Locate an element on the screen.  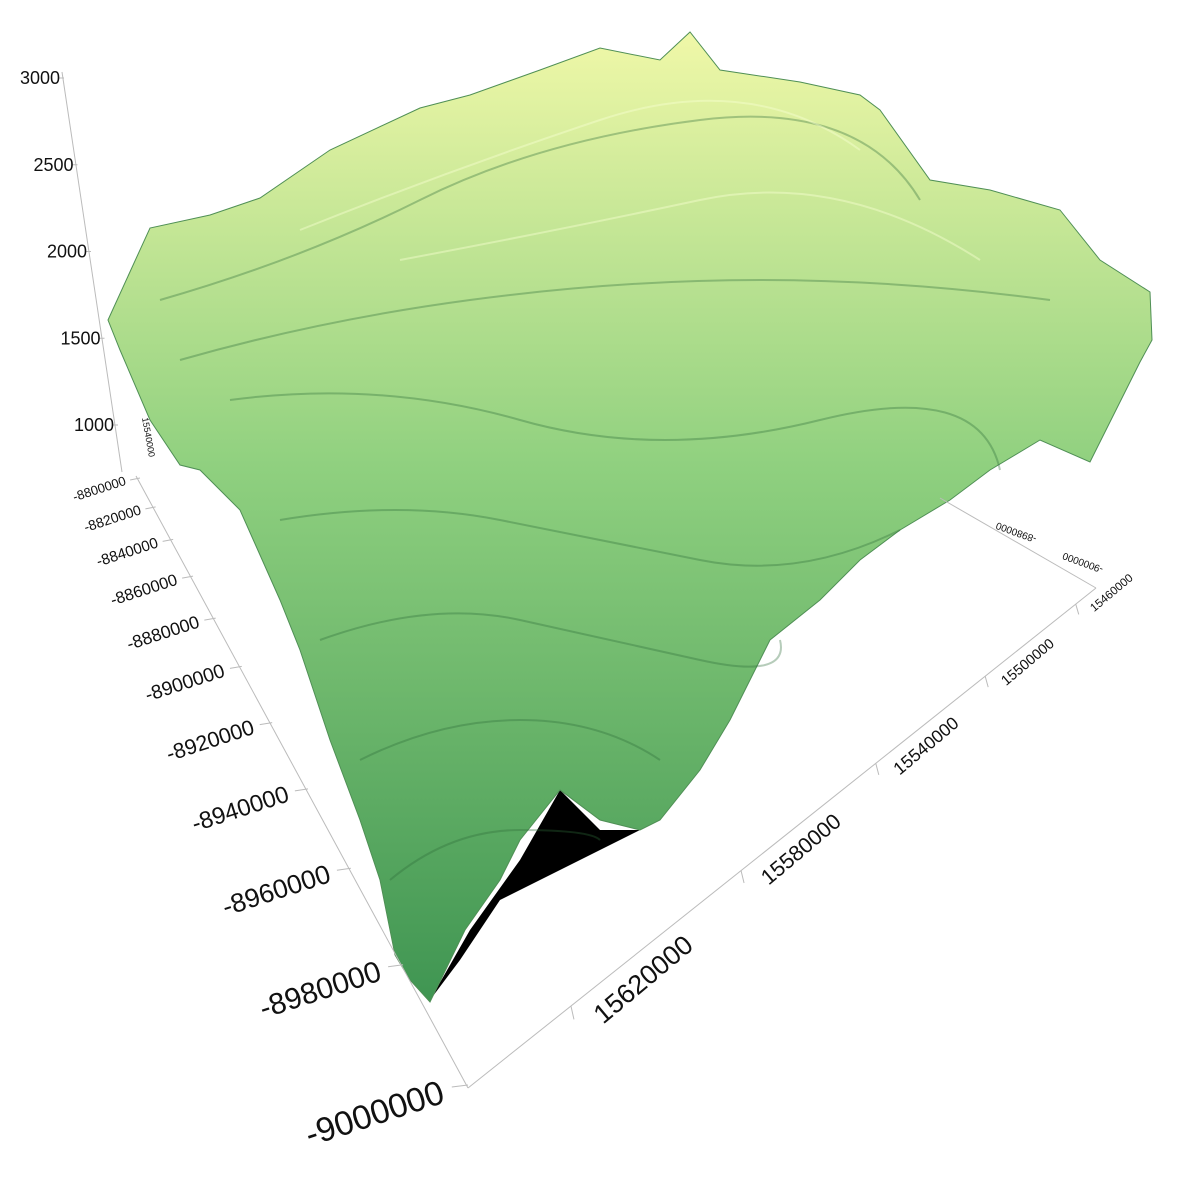
z-tick-label: 1000 is located at coordinates (94, 425).